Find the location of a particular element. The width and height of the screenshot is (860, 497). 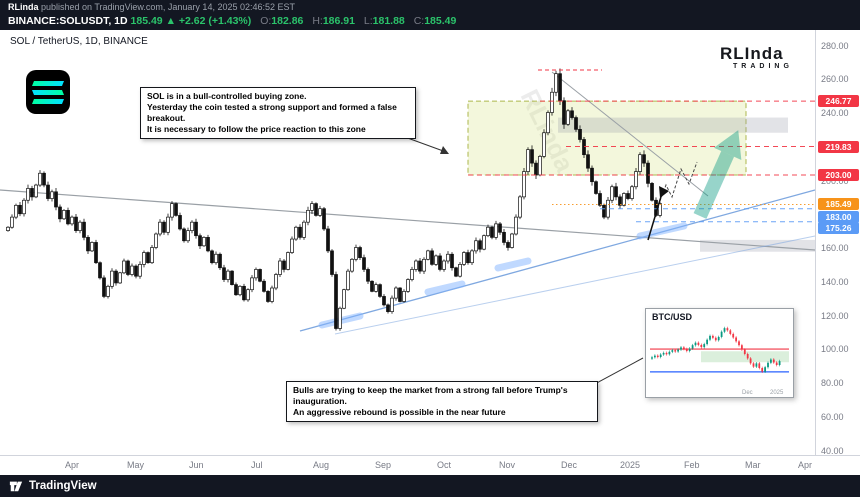

price-tick-160.00: 160.00 is located at coordinates (835, 248).